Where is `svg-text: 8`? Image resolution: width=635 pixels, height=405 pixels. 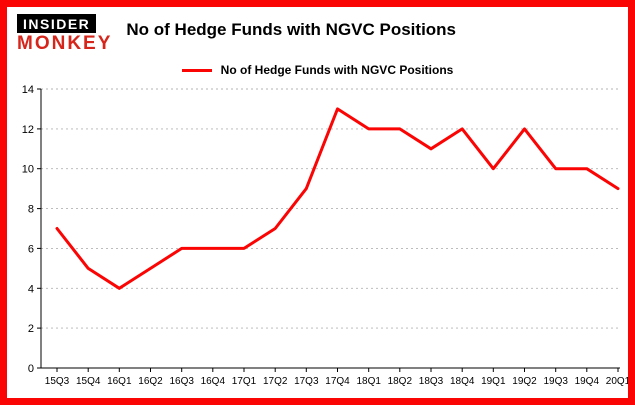
svg-text: 8 is located at coordinates (31, 210).